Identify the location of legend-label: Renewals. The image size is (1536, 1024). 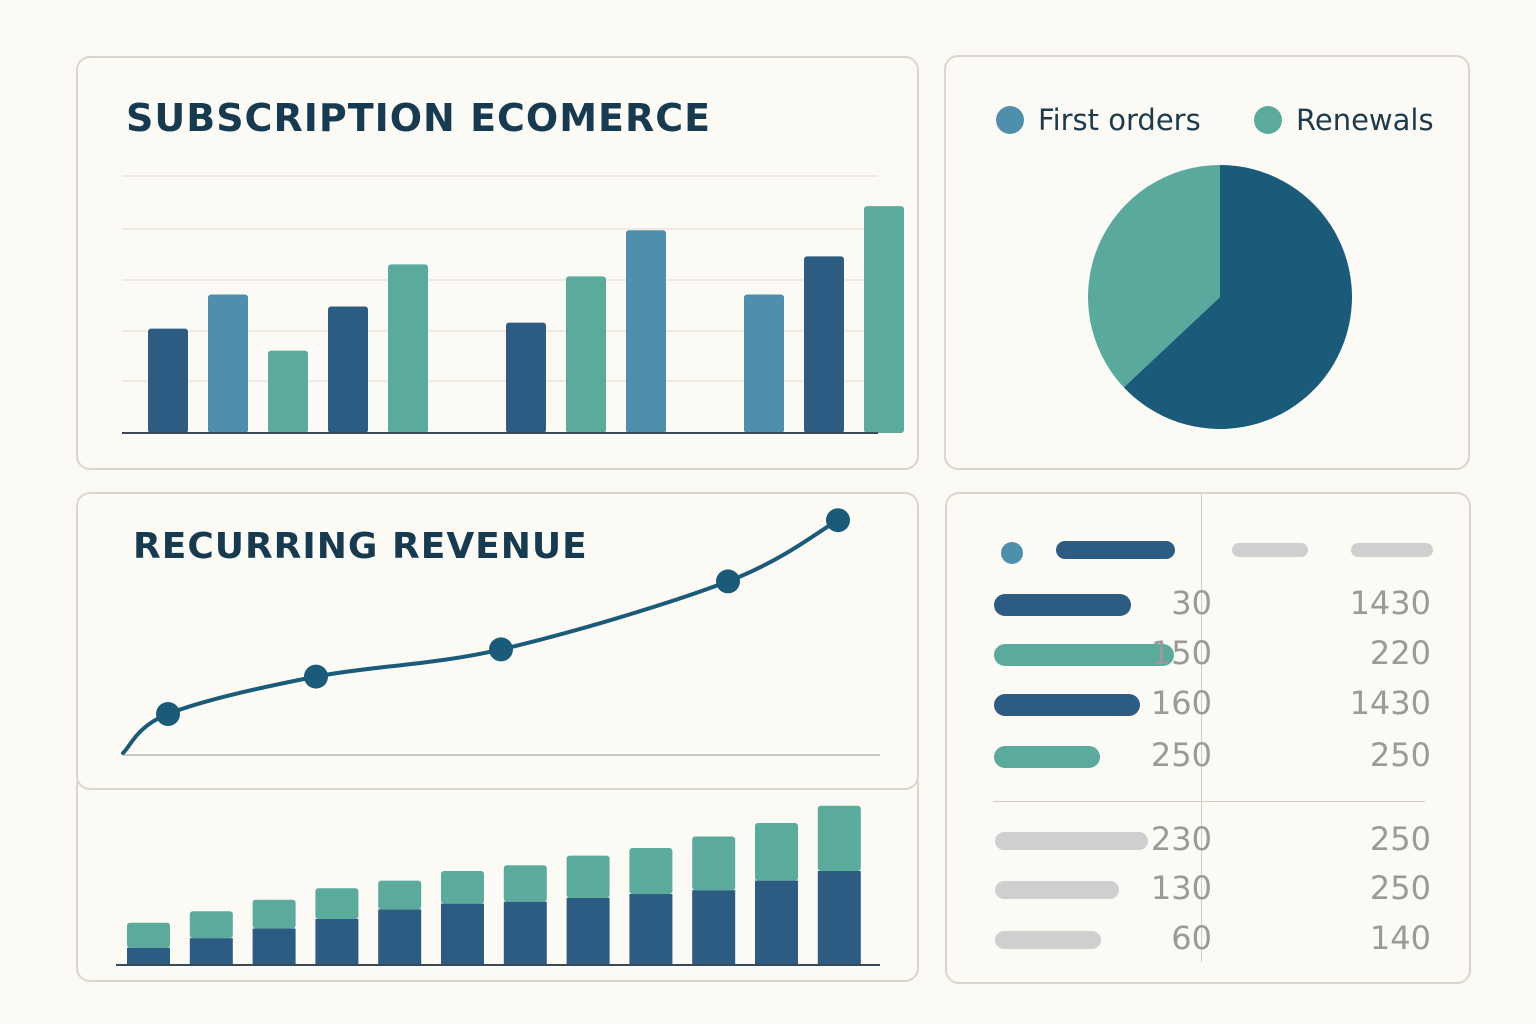
(1365, 120).